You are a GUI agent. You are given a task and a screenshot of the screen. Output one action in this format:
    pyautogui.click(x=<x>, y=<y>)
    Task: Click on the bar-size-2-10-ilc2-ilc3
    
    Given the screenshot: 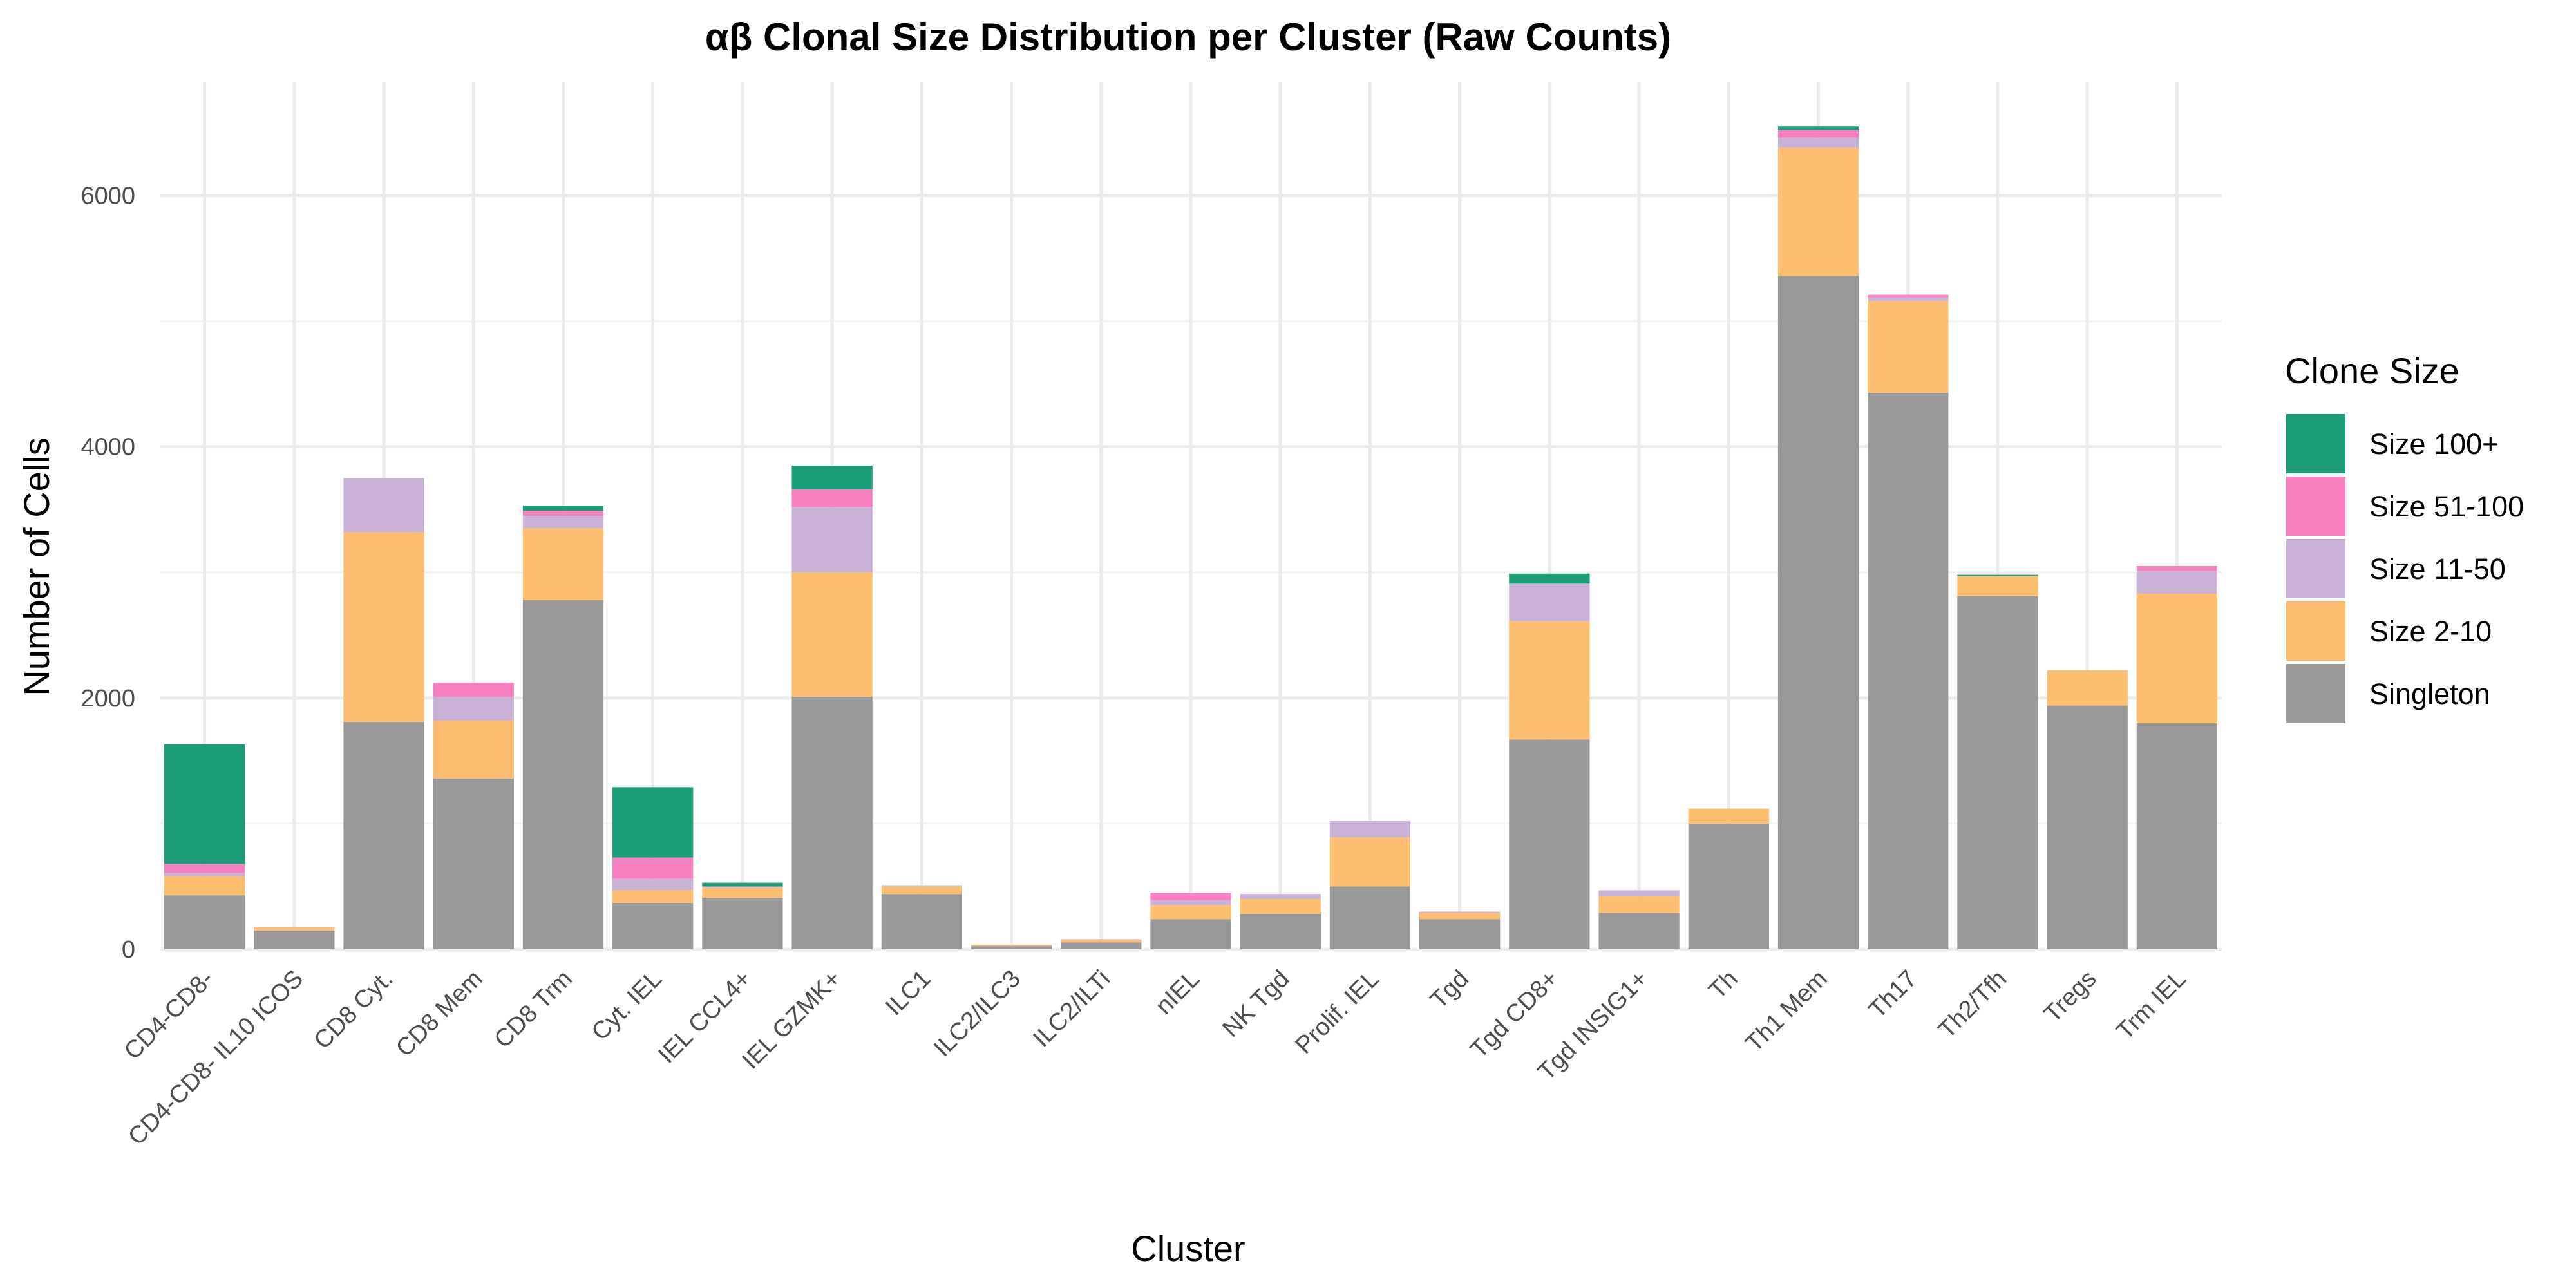 What is the action you would take?
    pyautogui.click(x=1011, y=946)
    